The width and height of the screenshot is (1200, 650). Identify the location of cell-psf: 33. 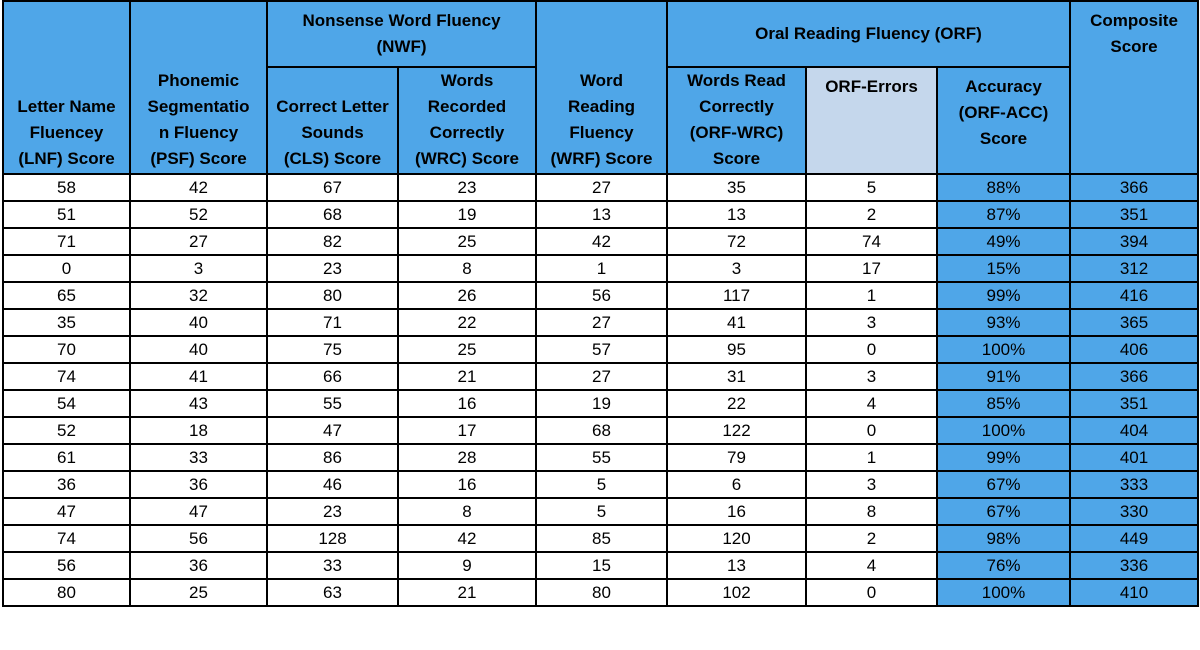
(198, 457).